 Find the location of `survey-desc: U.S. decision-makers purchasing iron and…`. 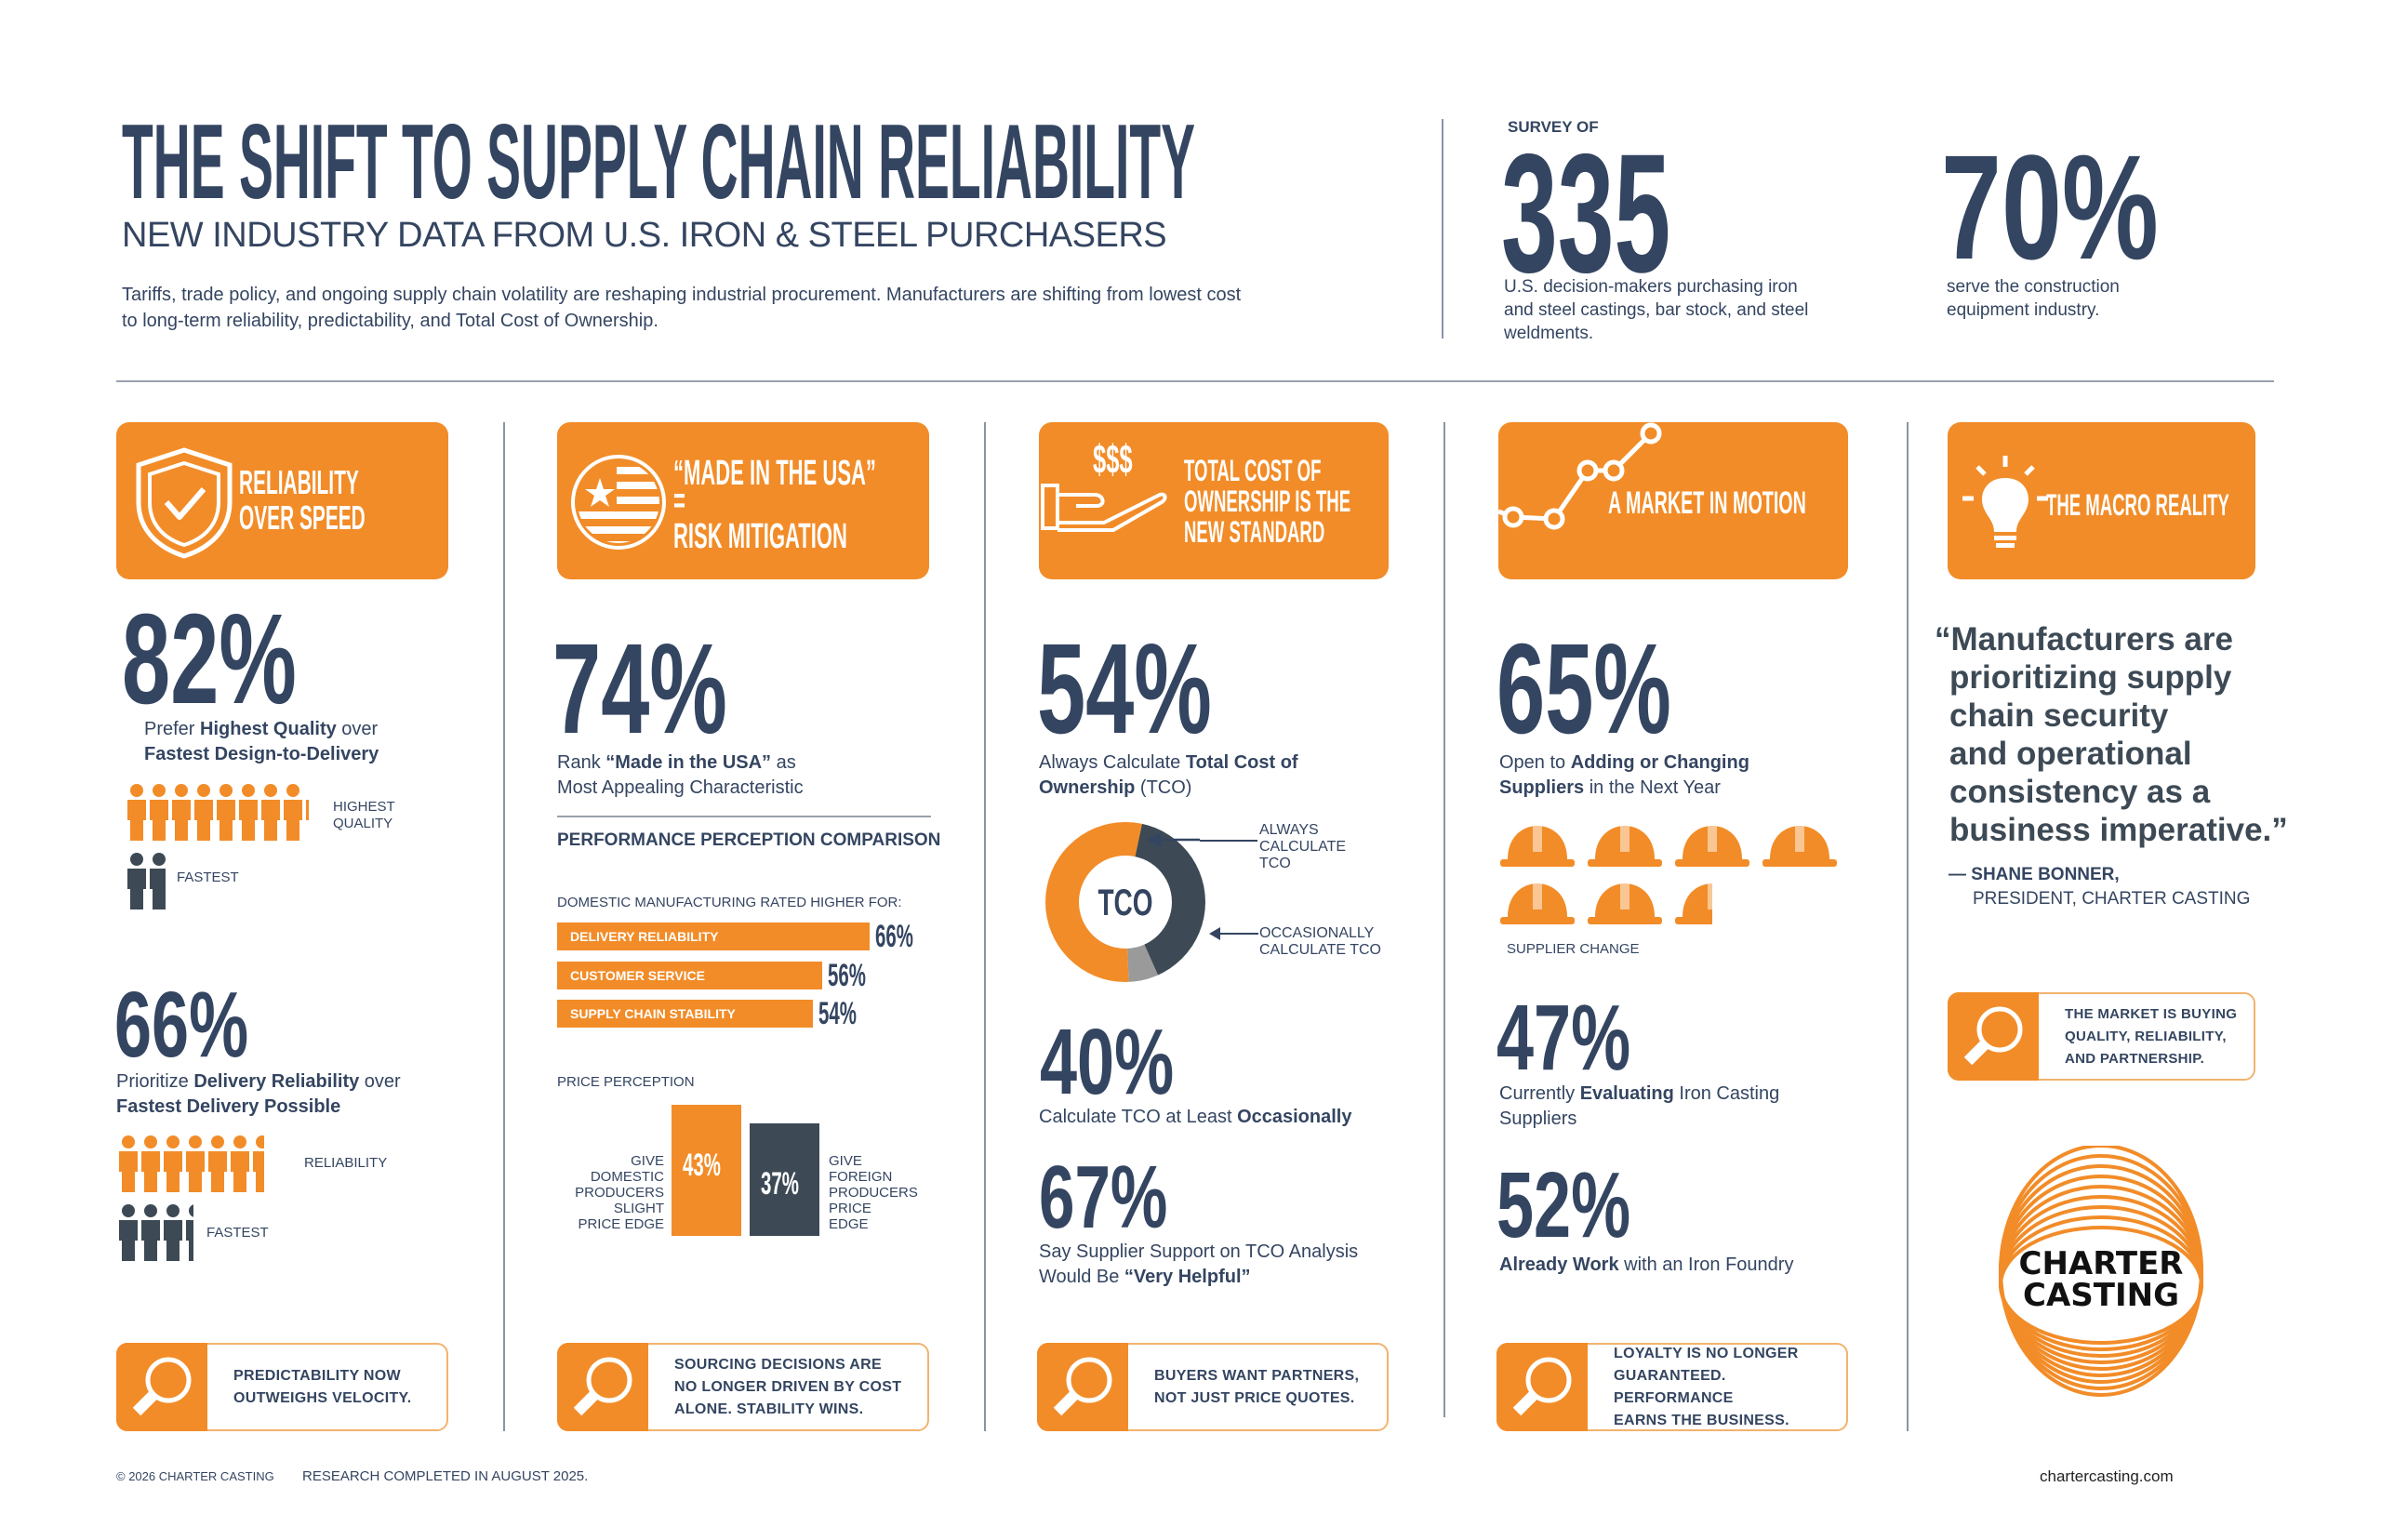

survey-desc: U.S. decision-makers purchasing iron and… is located at coordinates (1656, 310).